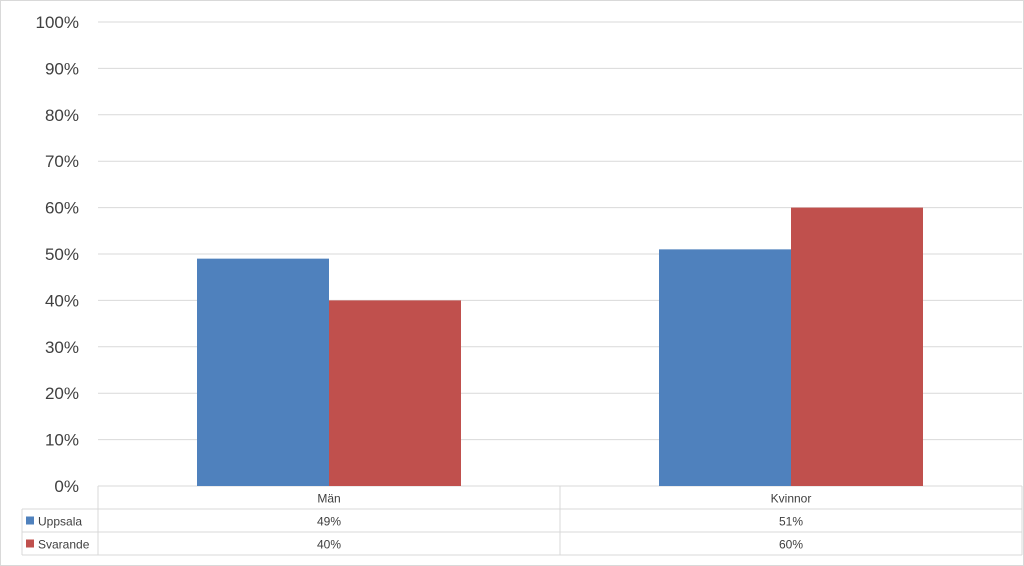 This screenshot has width=1024, height=566. Describe the element at coordinates (791, 522) in the screenshot. I see `data-label: 51%` at that location.